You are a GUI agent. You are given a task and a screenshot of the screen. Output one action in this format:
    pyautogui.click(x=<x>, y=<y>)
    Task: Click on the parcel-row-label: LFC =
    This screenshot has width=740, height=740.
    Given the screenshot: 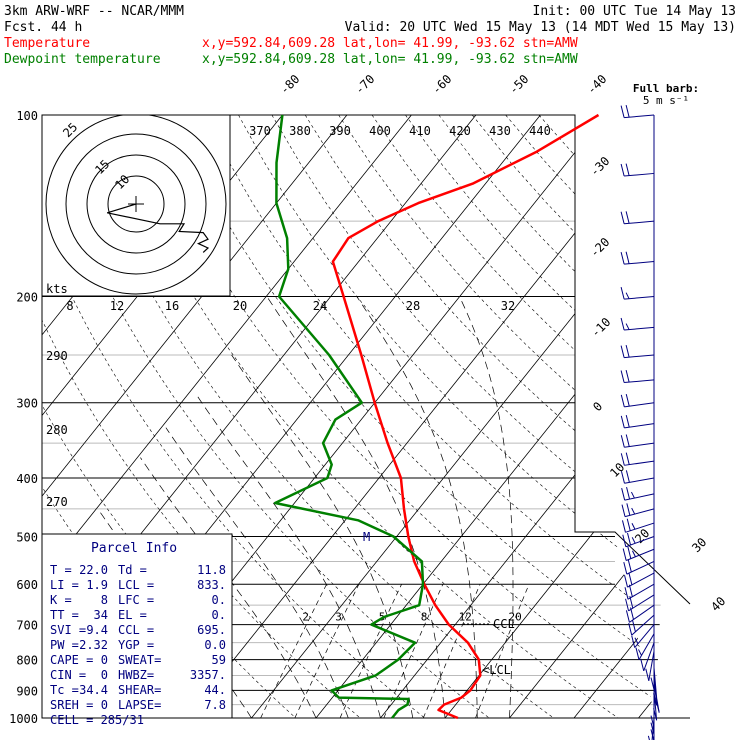 What is the action you would take?
    pyautogui.click(x=136, y=600)
    